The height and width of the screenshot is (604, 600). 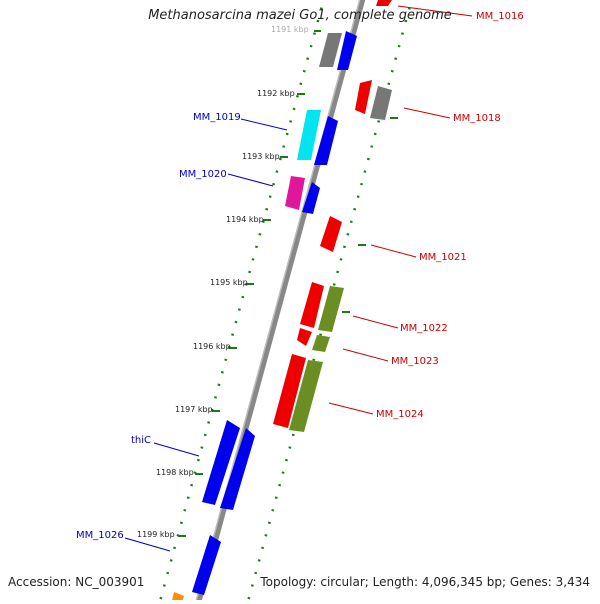 I want to click on kbp-label-1198: 1198 kbp, so click(x=175, y=472).